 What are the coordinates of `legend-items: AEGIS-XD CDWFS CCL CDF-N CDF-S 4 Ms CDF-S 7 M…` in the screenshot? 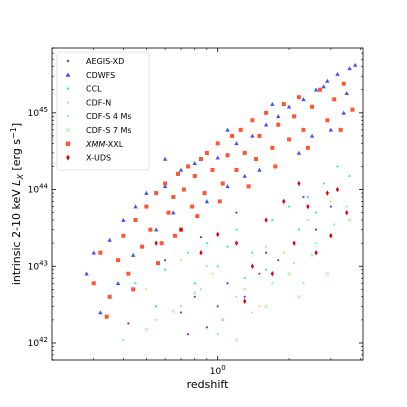 It's located at (98, 110).